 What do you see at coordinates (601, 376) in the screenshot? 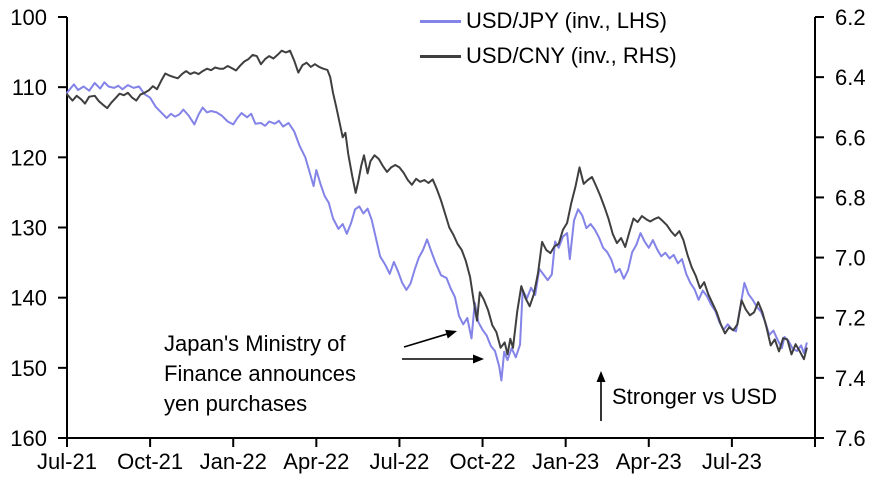
I see `stronger-up-arrow-icon-head` at bounding box center [601, 376].